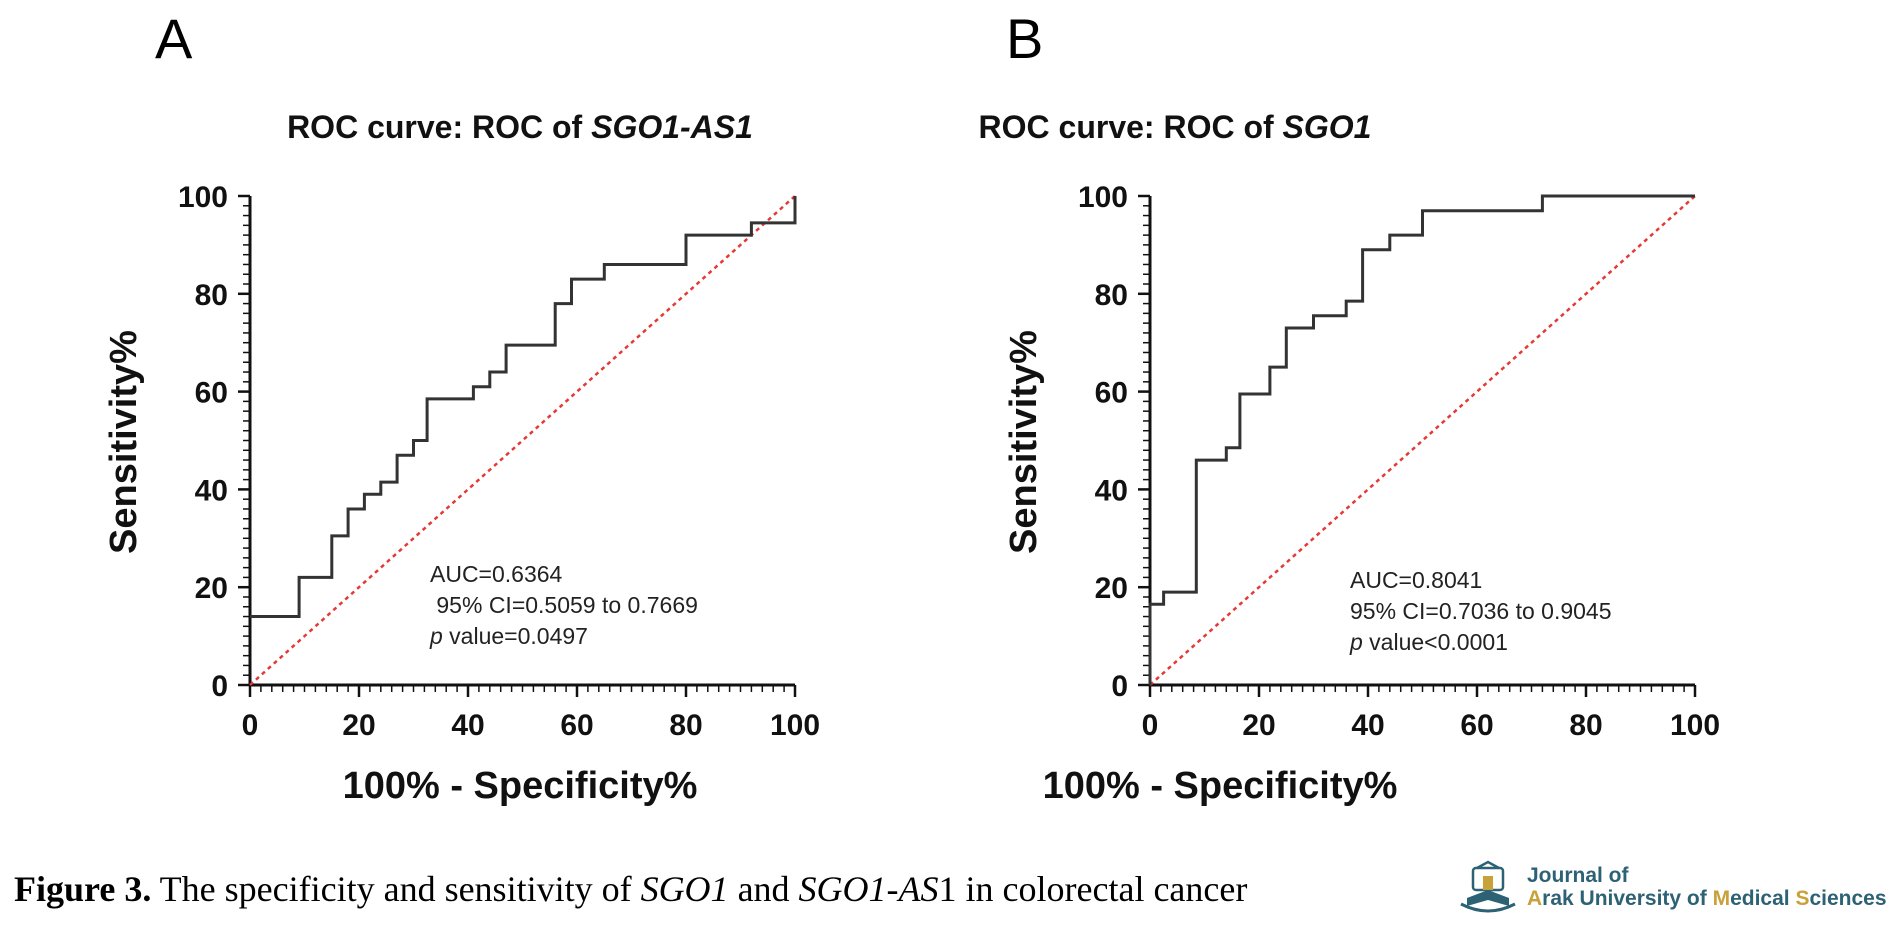  What do you see at coordinates (684, 889) in the screenshot?
I see `caption-gene-1: SGO1` at bounding box center [684, 889].